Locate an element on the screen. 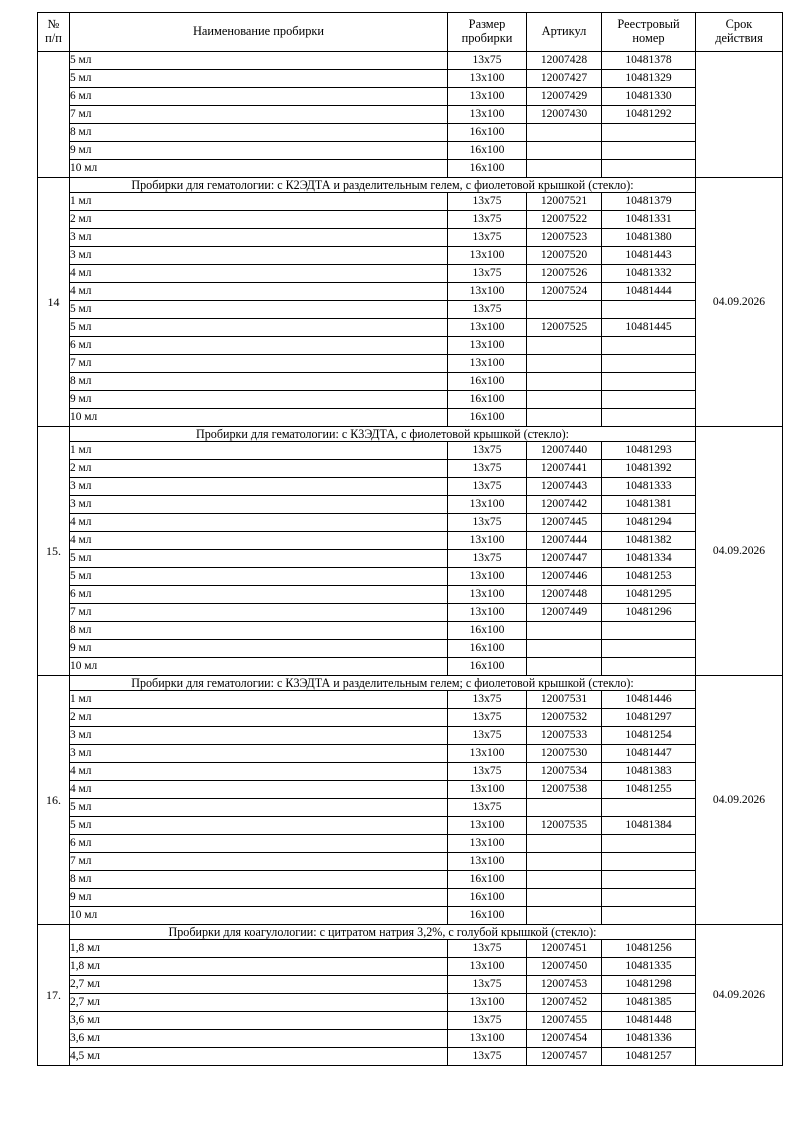  cell-article: 12007534 is located at coordinates (564, 772).